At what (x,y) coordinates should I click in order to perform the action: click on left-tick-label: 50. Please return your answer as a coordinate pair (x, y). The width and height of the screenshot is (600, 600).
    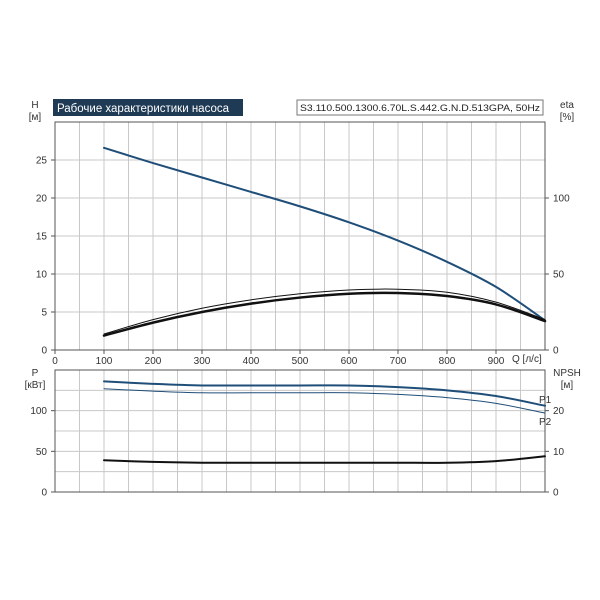
    Looking at the image, I should click on (42, 452).